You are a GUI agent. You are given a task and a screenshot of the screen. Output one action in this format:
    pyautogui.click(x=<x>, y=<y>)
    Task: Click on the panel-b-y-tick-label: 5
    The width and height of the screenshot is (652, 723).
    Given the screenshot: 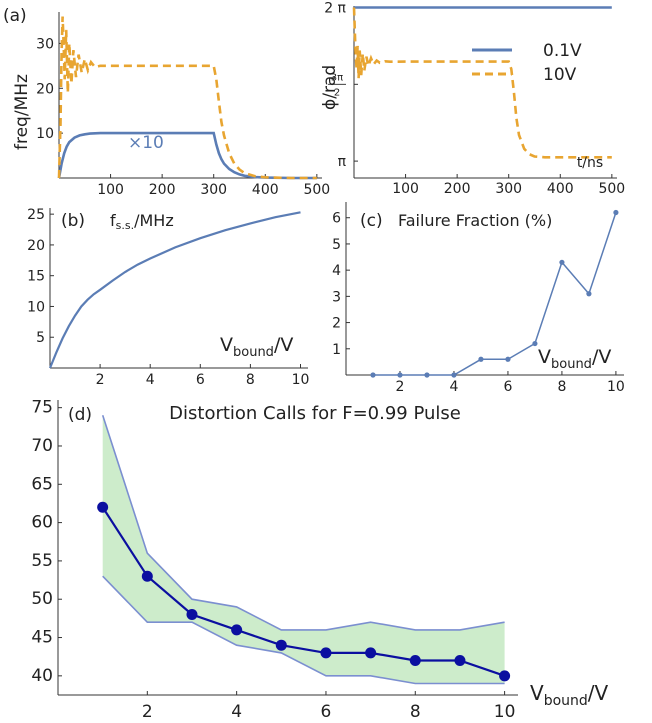 What is the action you would take?
    pyautogui.click(x=40, y=338)
    